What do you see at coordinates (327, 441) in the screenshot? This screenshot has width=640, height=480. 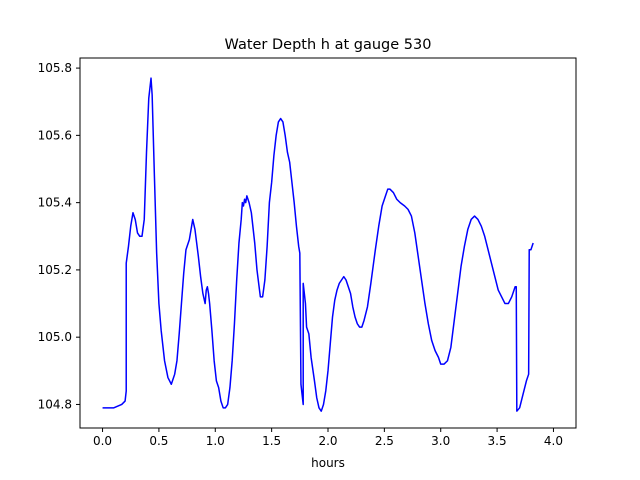 I see `x-tick-label: 2.0` at bounding box center [327, 441].